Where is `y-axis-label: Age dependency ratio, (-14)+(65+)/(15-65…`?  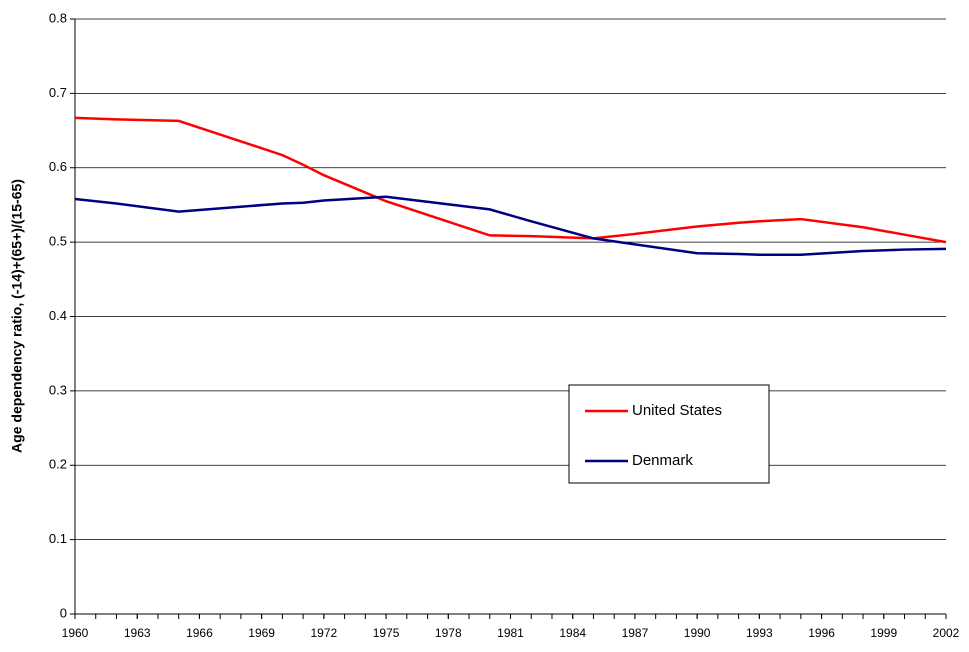 y-axis-label: Age dependency ratio, (-14)+(65+)/(15-65… is located at coordinates (17, 316).